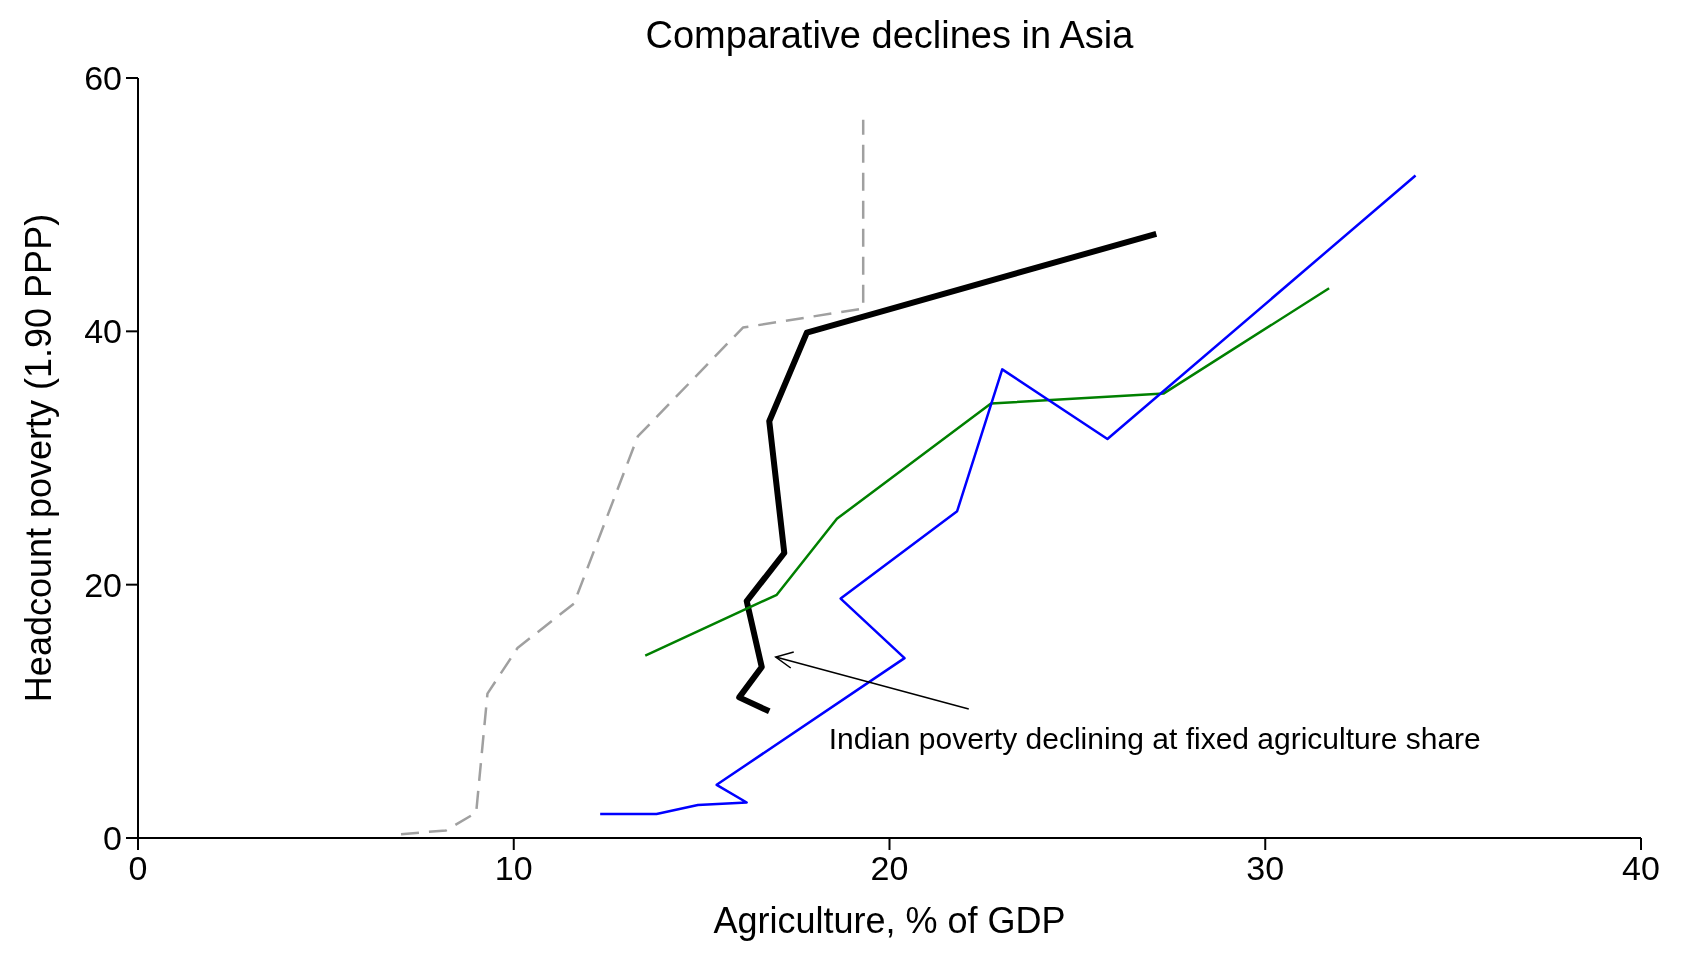 The width and height of the screenshot is (1689, 957). What do you see at coordinates (1265, 868) in the screenshot?
I see `x-tick-label: 30` at bounding box center [1265, 868].